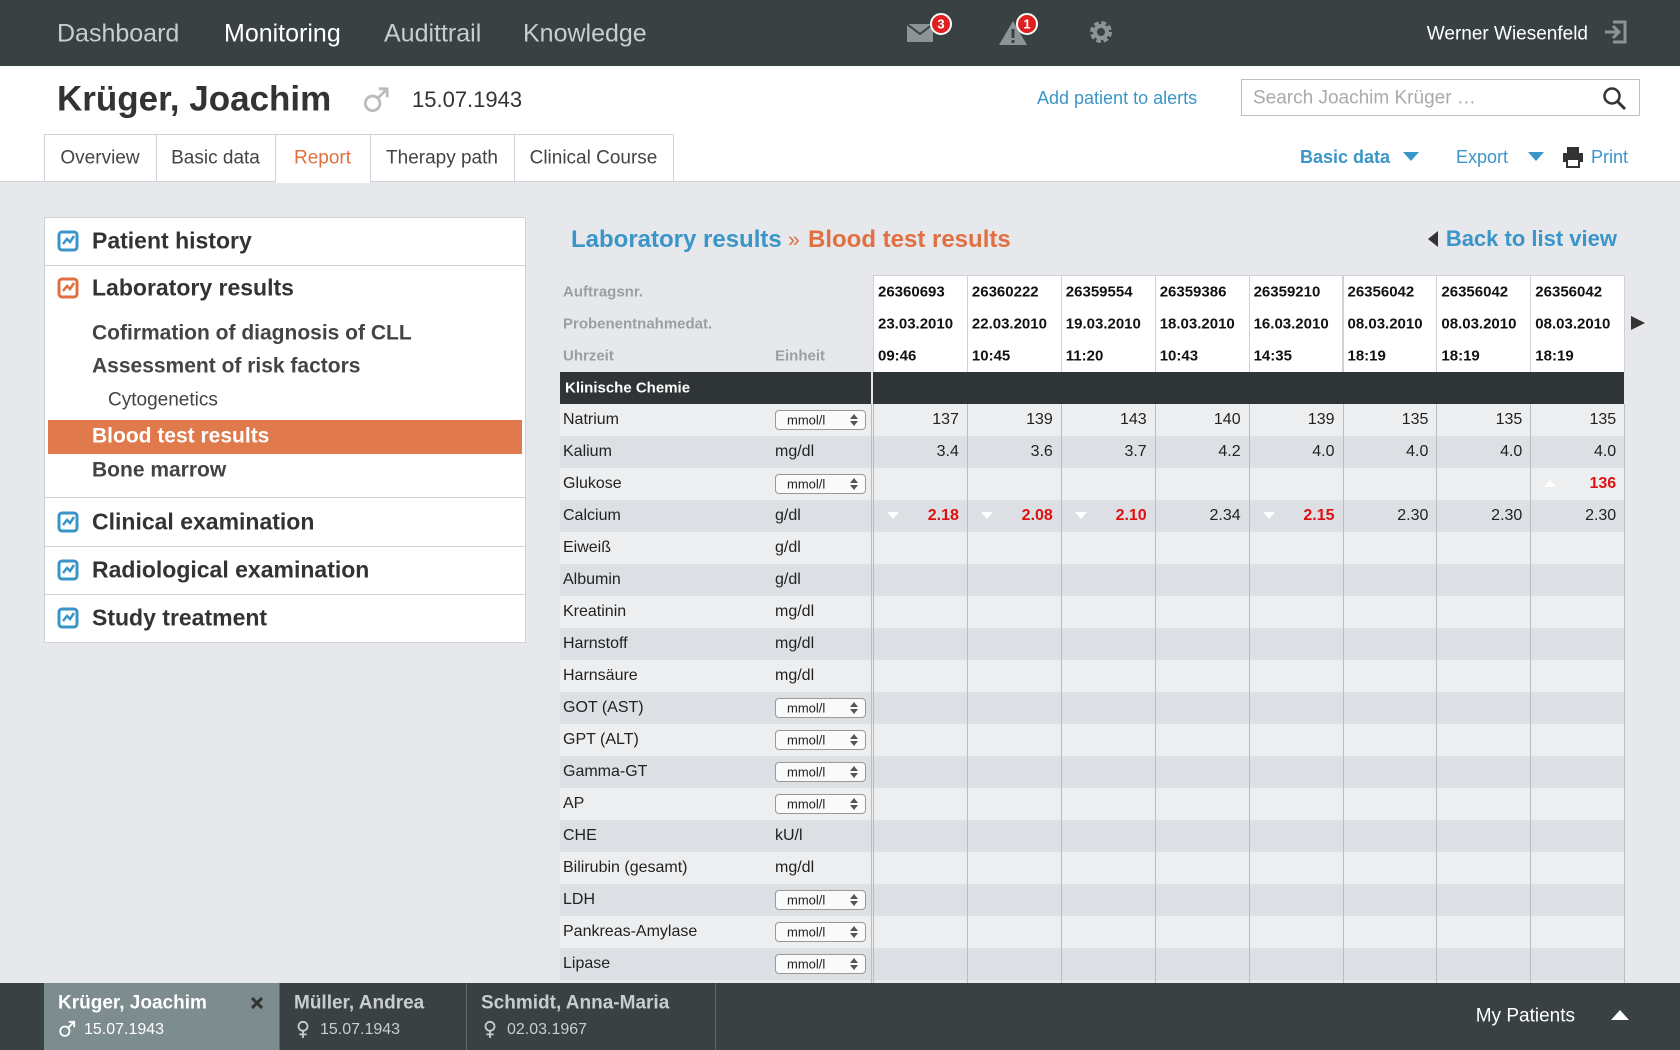 This screenshot has width=1680, height=1050. What do you see at coordinates (580, 836) in the screenshot?
I see `row-name: CHE` at bounding box center [580, 836].